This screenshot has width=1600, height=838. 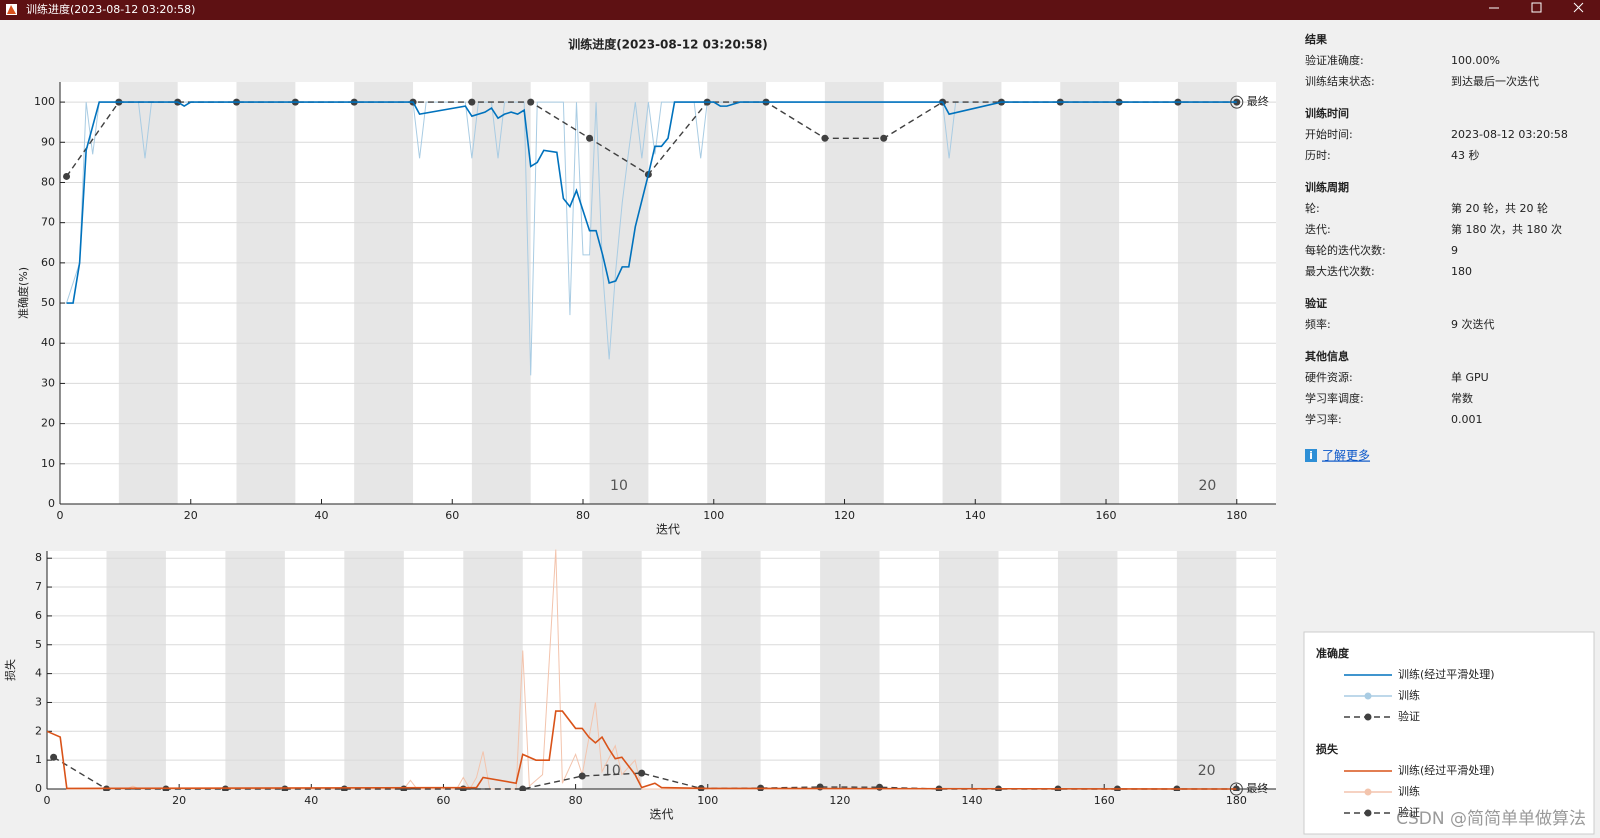 What do you see at coordinates (1473, 324) in the screenshot?
I see `panel-value: 9 次迭代` at bounding box center [1473, 324].